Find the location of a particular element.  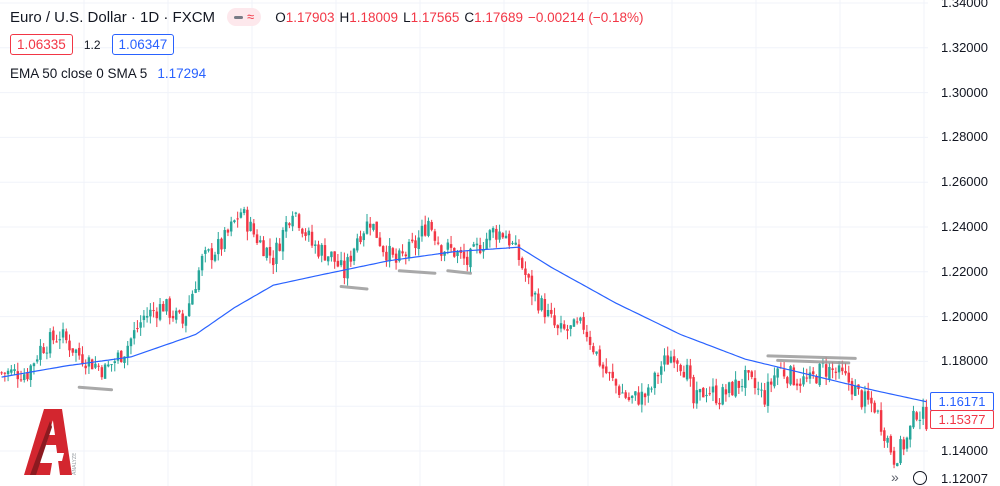

red-a-logo-icon: ANALYZE is located at coordinates (51, 442).